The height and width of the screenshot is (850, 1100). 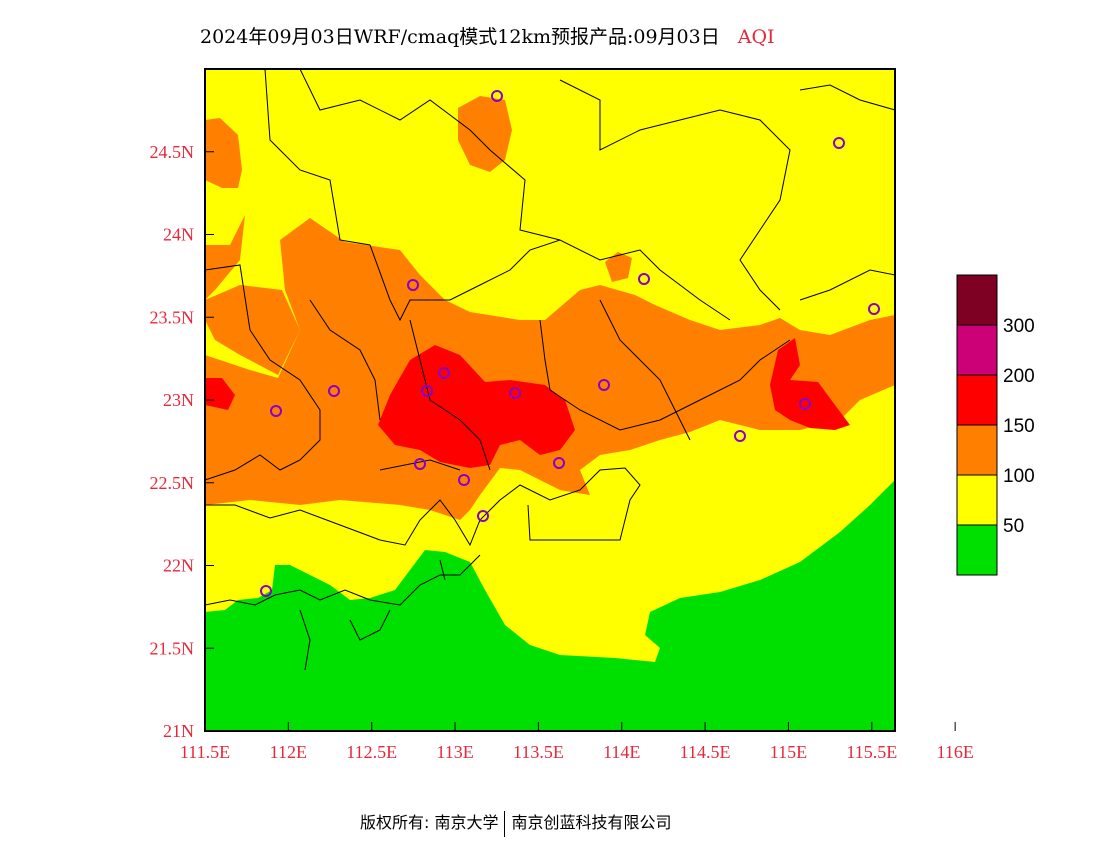 What do you see at coordinates (1019, 426) in the screenshot?
I see `legend-label: 150` at bounding box center [1019, 426].